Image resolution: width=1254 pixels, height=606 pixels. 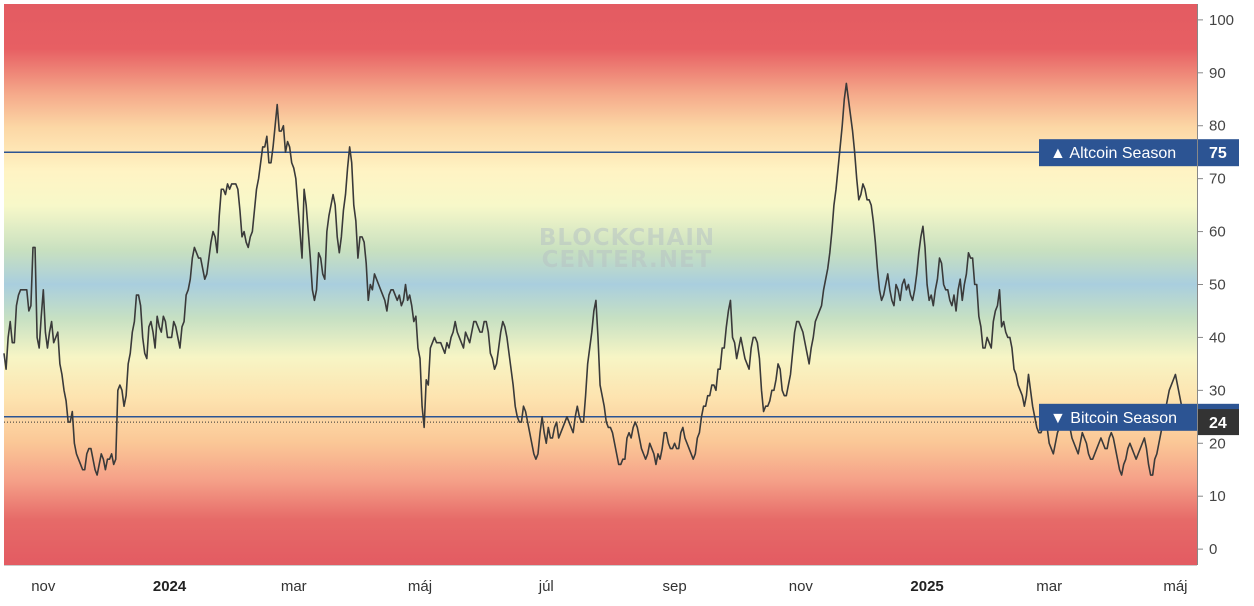 What do you see at coordinates (1113, 153) in the screenshot?
I see `threshold-label-text: ▲ Altcoin Season` at bounding box center [1113, 153].